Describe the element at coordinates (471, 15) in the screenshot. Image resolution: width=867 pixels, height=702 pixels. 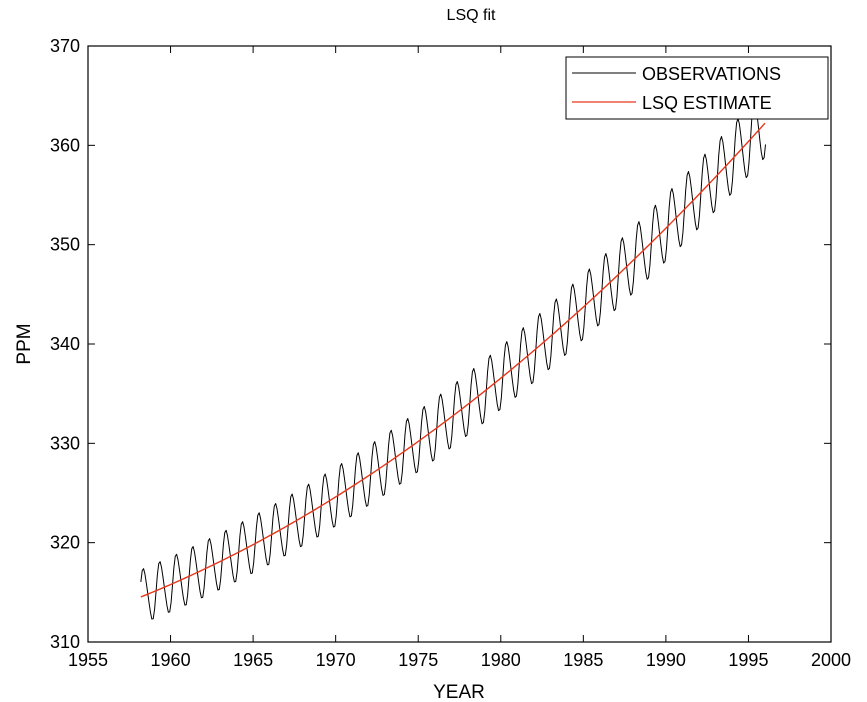
I see `chart-title: LSQ fit` at that location.